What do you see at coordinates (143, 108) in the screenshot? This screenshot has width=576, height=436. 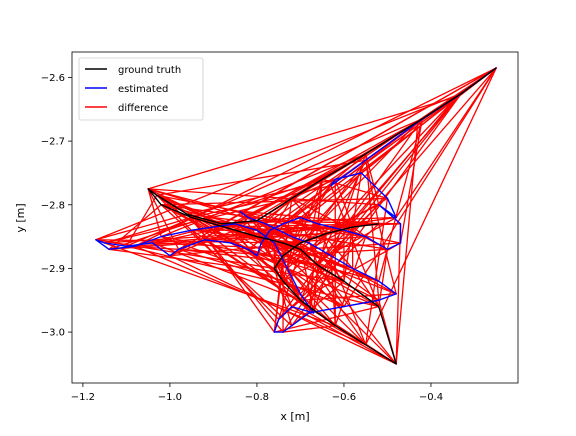 I see `legend-label-difference: difference` at bounding box center [143, 108].